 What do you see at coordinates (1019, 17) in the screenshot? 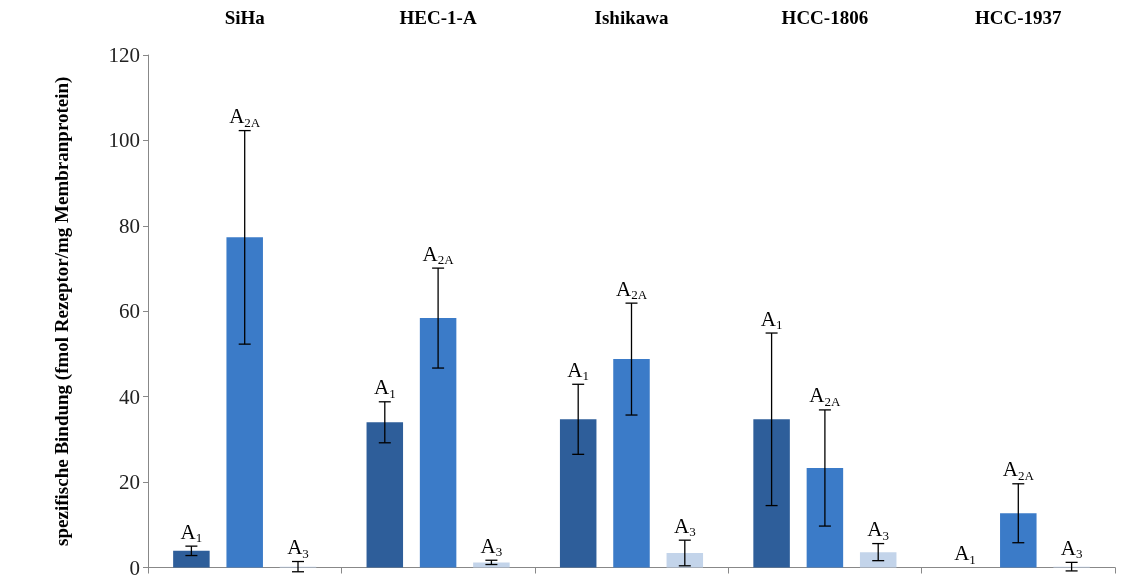
I see `x-tick-label: HCC-1937` at bounding box center [1019, 17].